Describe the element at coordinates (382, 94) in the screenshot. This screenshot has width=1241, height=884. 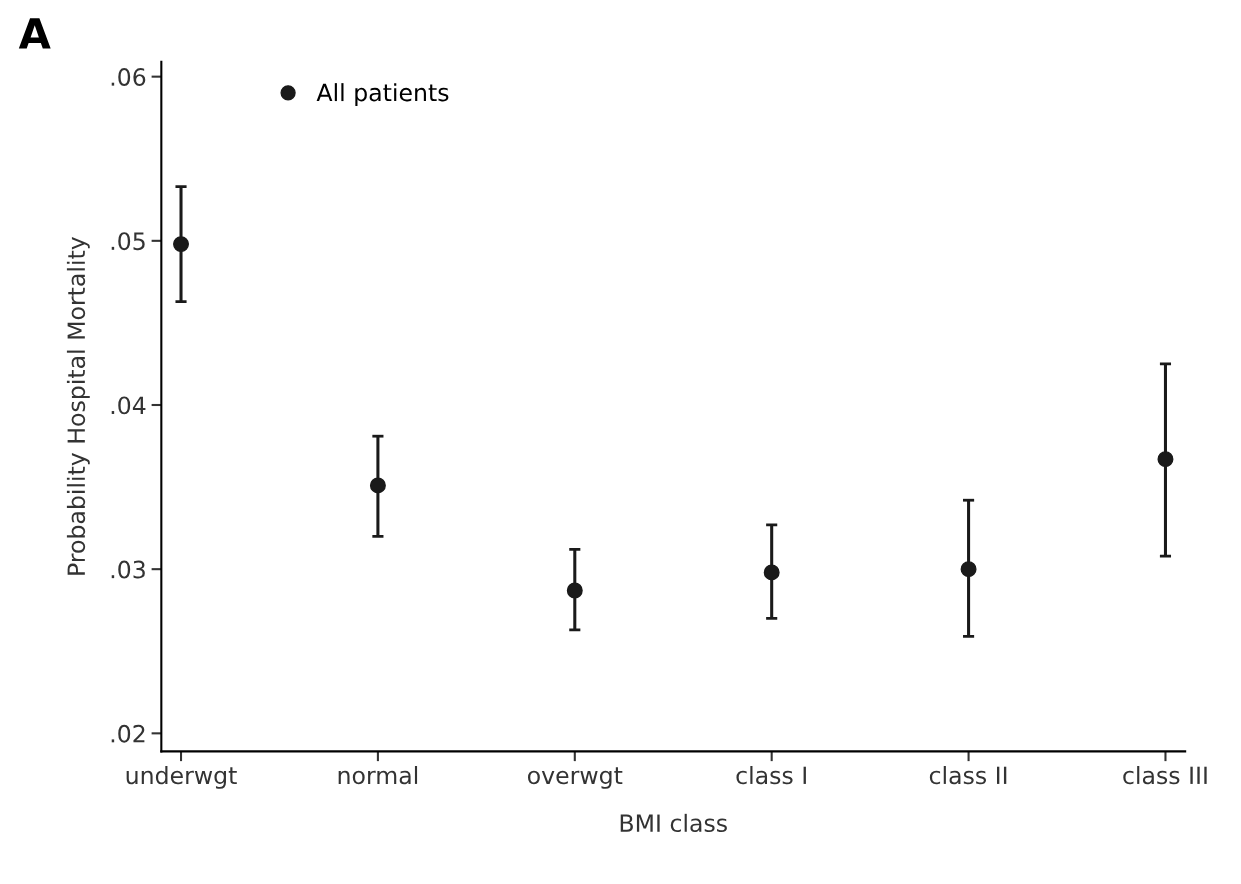
I see `legend-label: All patients` at that location.